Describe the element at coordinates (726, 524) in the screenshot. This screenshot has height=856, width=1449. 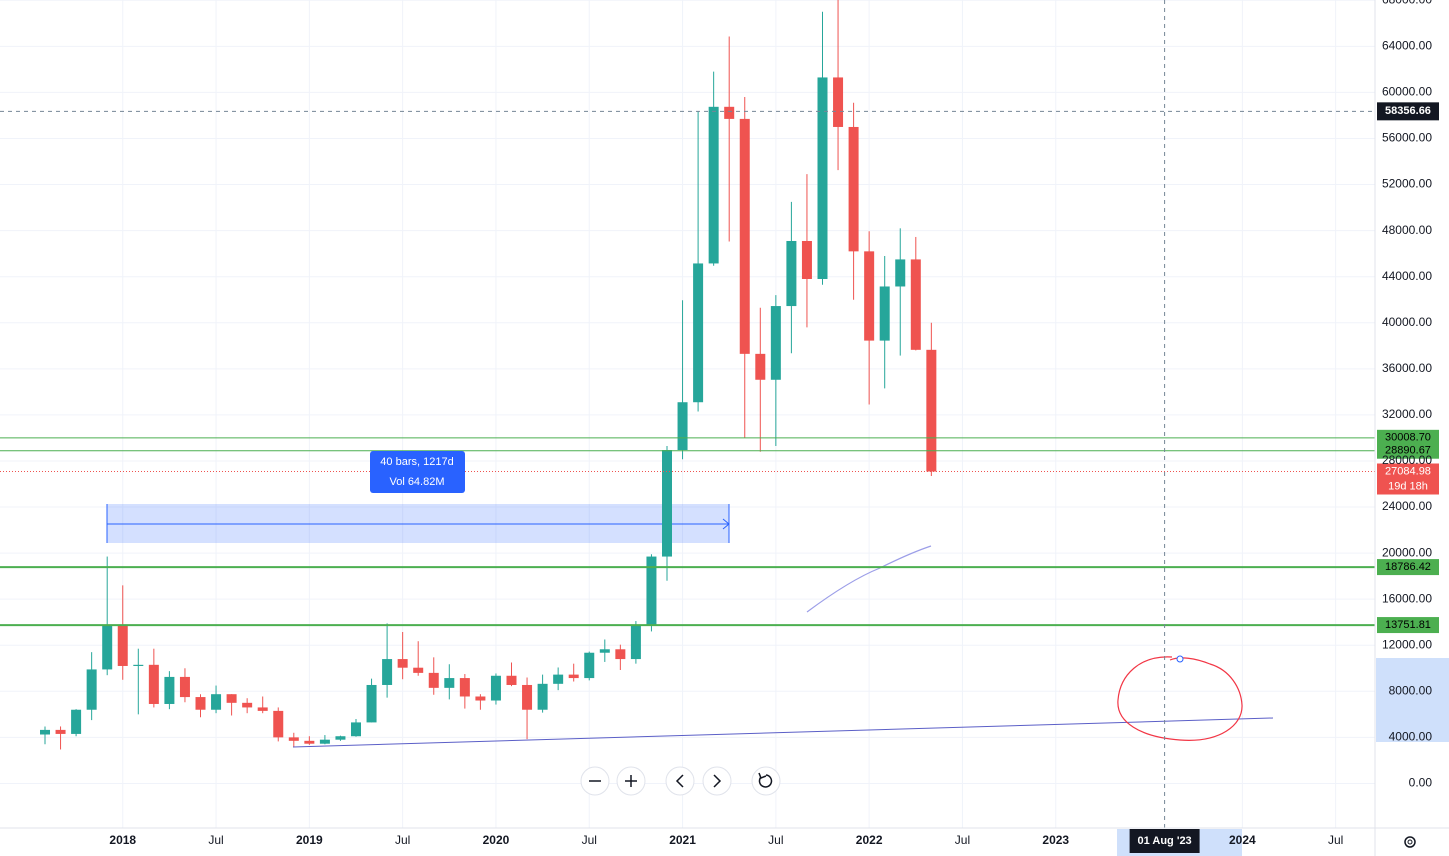
I see `measure-arrow-head` at that location.